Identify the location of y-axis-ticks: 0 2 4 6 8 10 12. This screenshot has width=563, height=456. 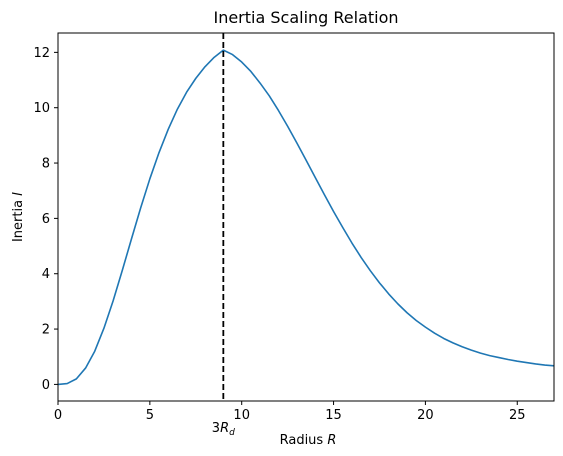
(45, 219).